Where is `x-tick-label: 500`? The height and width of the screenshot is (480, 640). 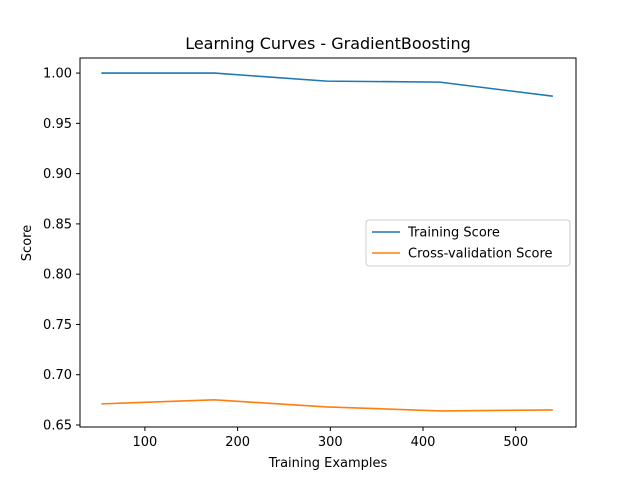
x-tick-label: 500 is located at coordinates (515, 442).